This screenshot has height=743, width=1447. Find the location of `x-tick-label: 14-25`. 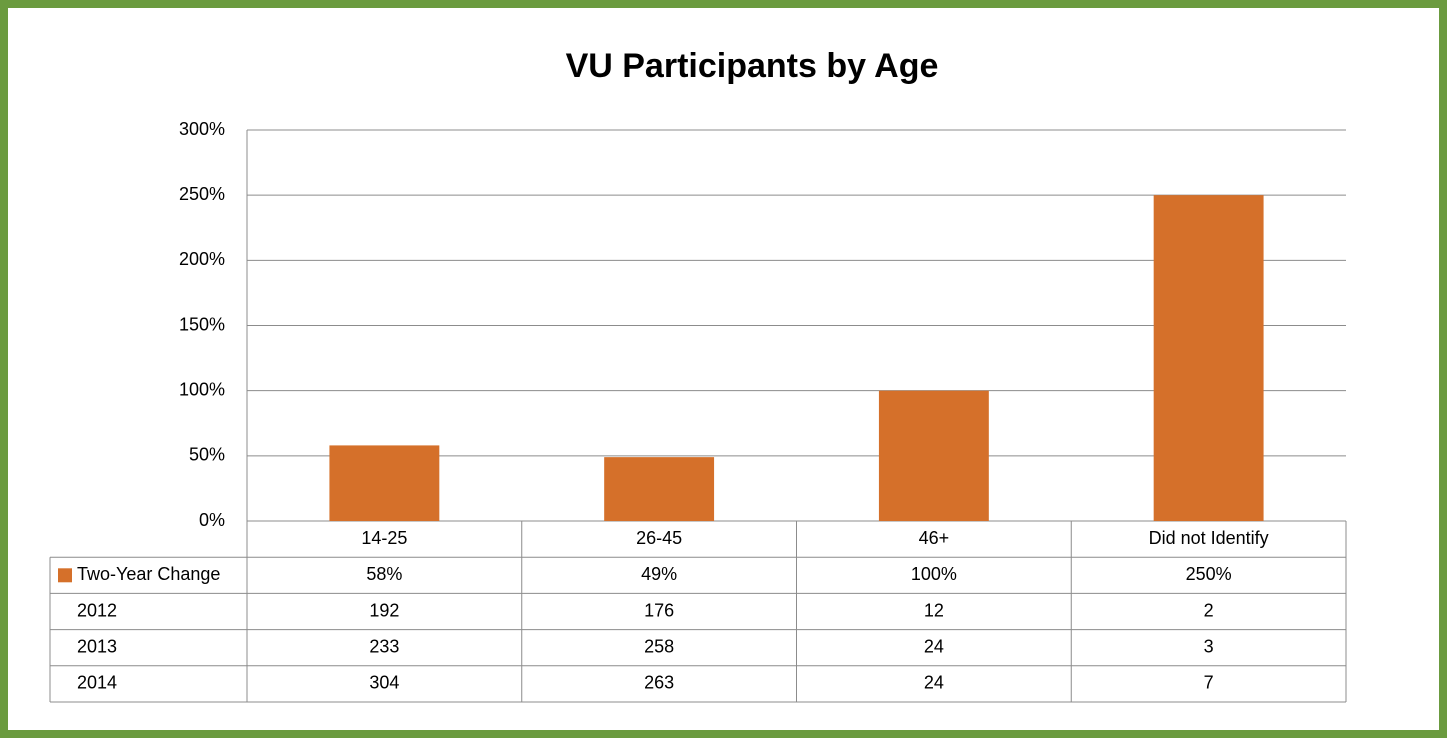

x-tick-label: 14-25 is located at coordinates (384, 538).